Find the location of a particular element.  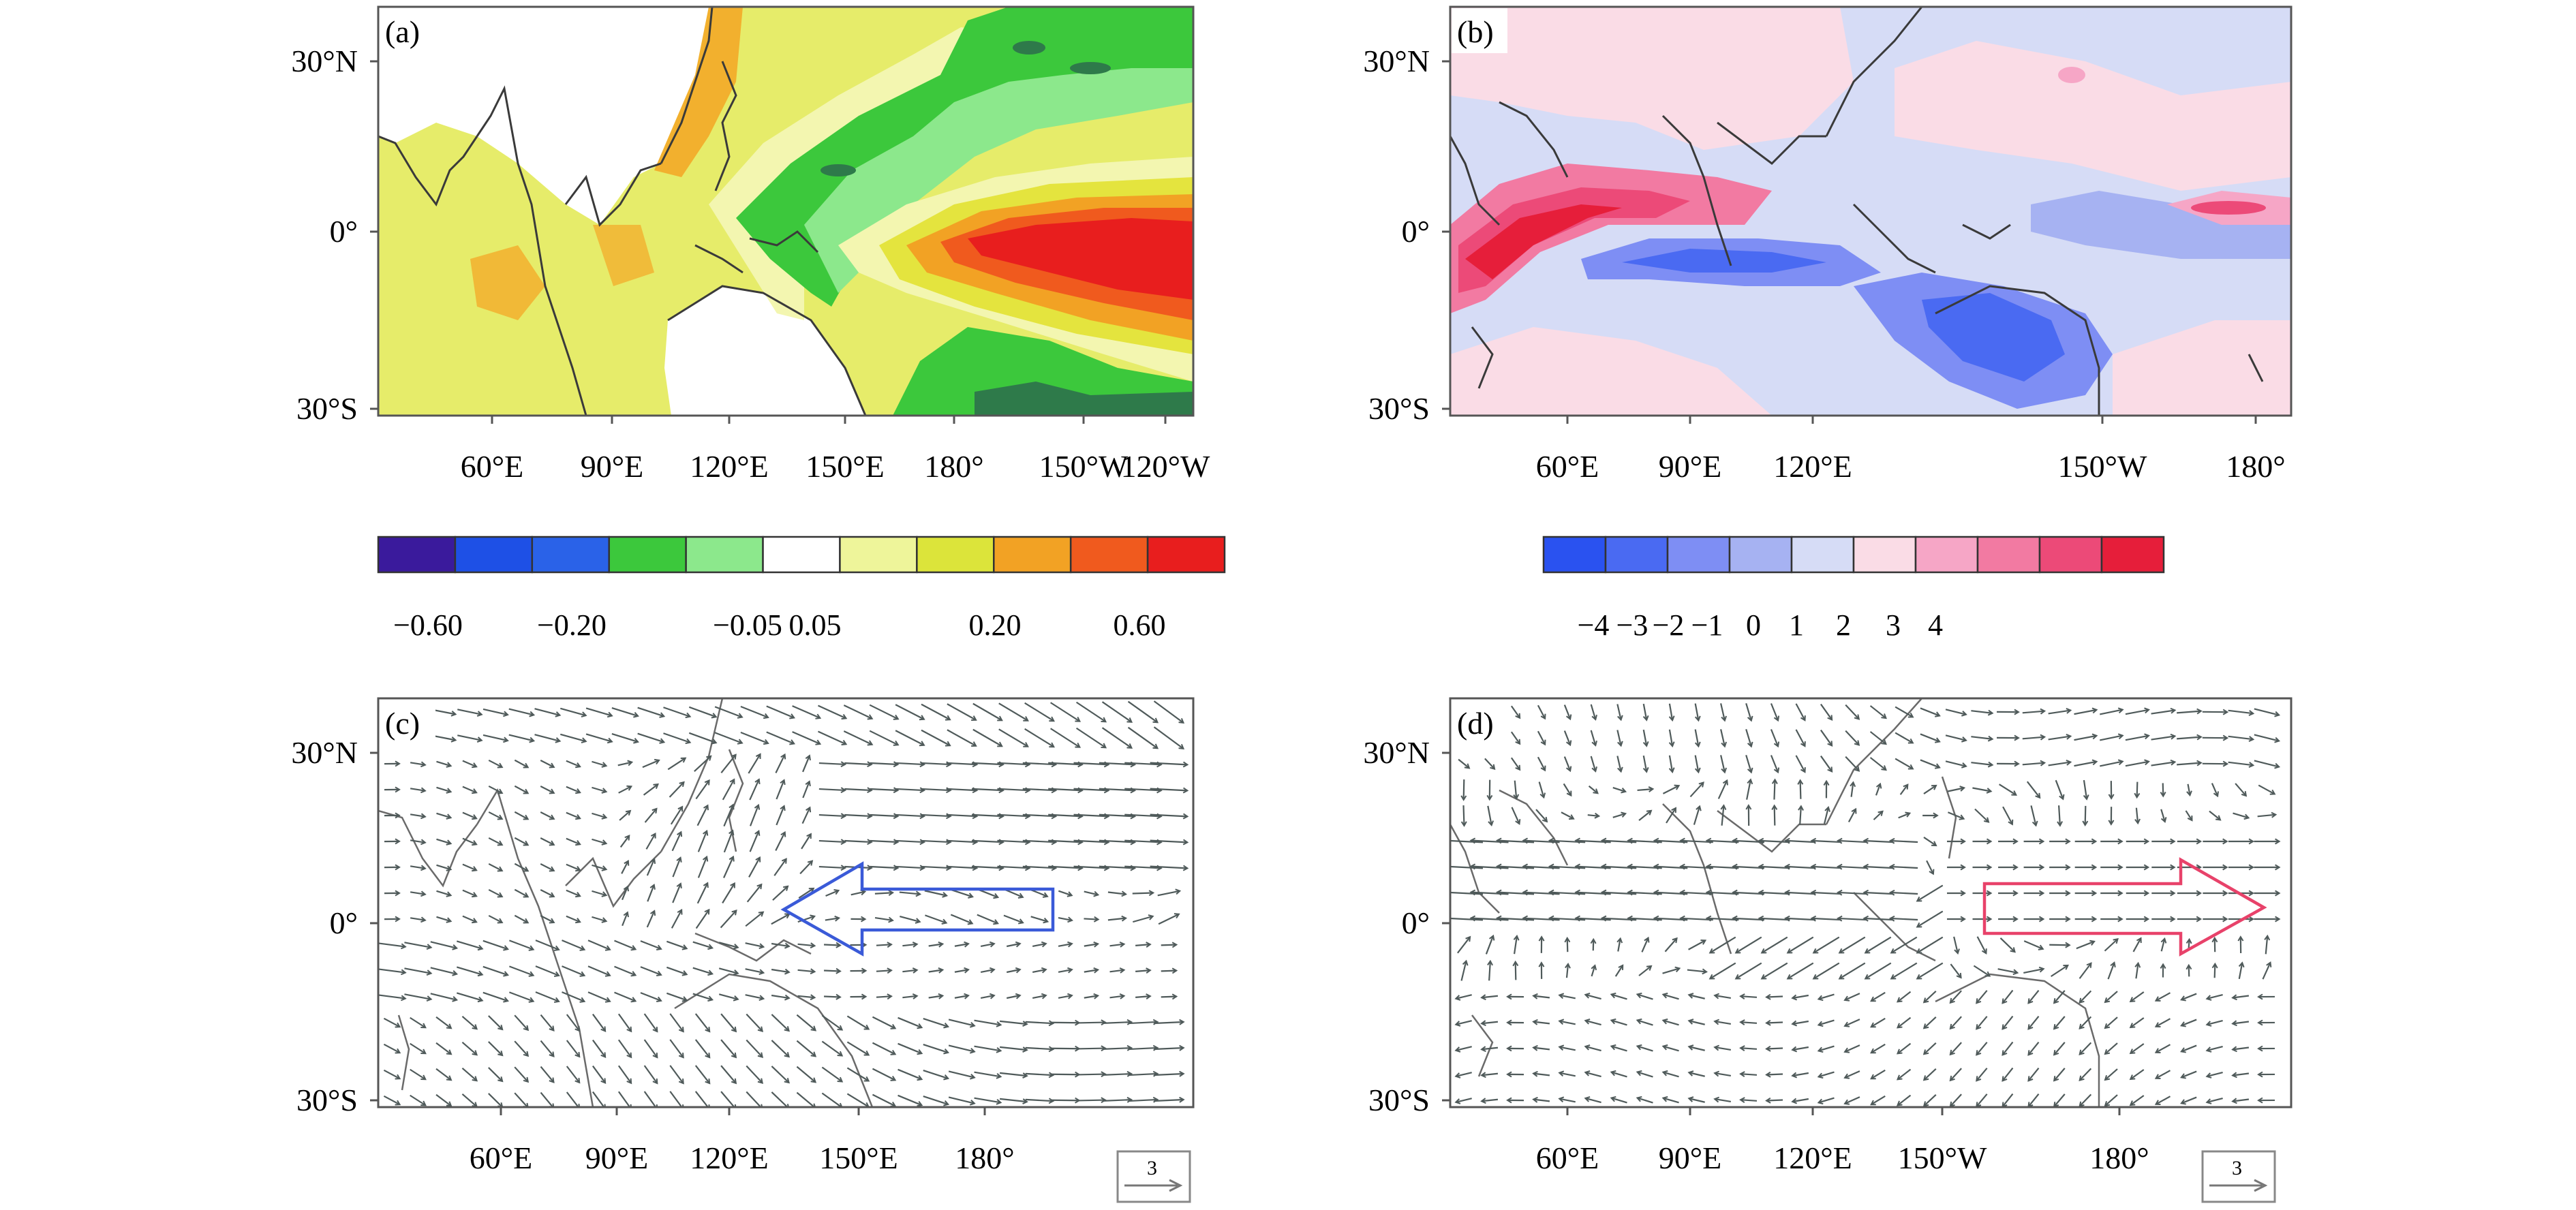

lat-label: 30°N is located at coordinates (324, 753).